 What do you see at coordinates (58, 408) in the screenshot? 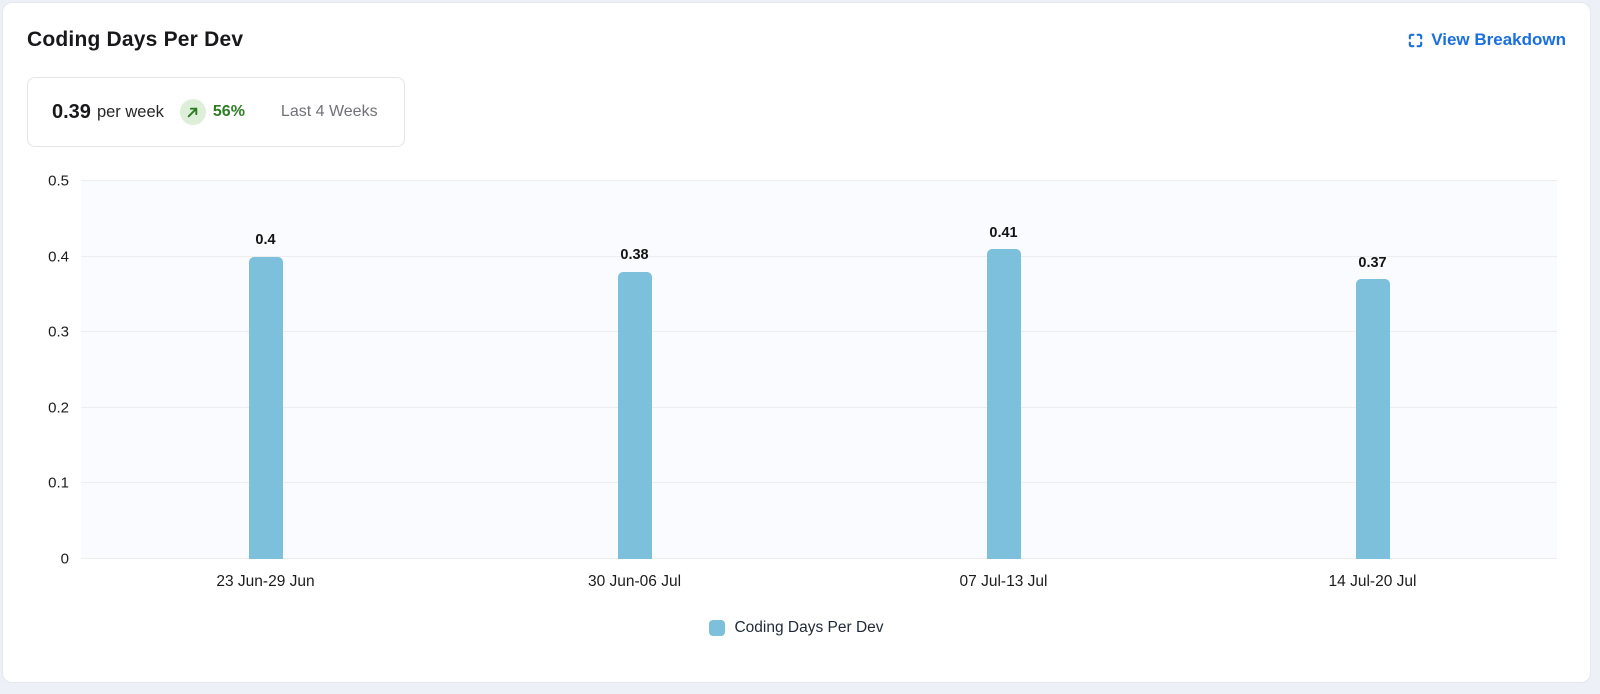
I see `y-axis-tick-label: 0.2` at bounding box center [58, 408].